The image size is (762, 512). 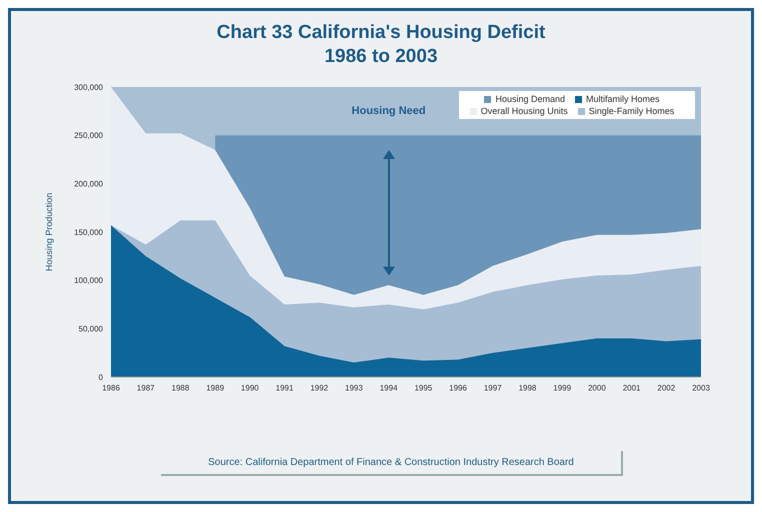 I want to click on legend-label: Overall Housing Units, so click(x=524, y=111).